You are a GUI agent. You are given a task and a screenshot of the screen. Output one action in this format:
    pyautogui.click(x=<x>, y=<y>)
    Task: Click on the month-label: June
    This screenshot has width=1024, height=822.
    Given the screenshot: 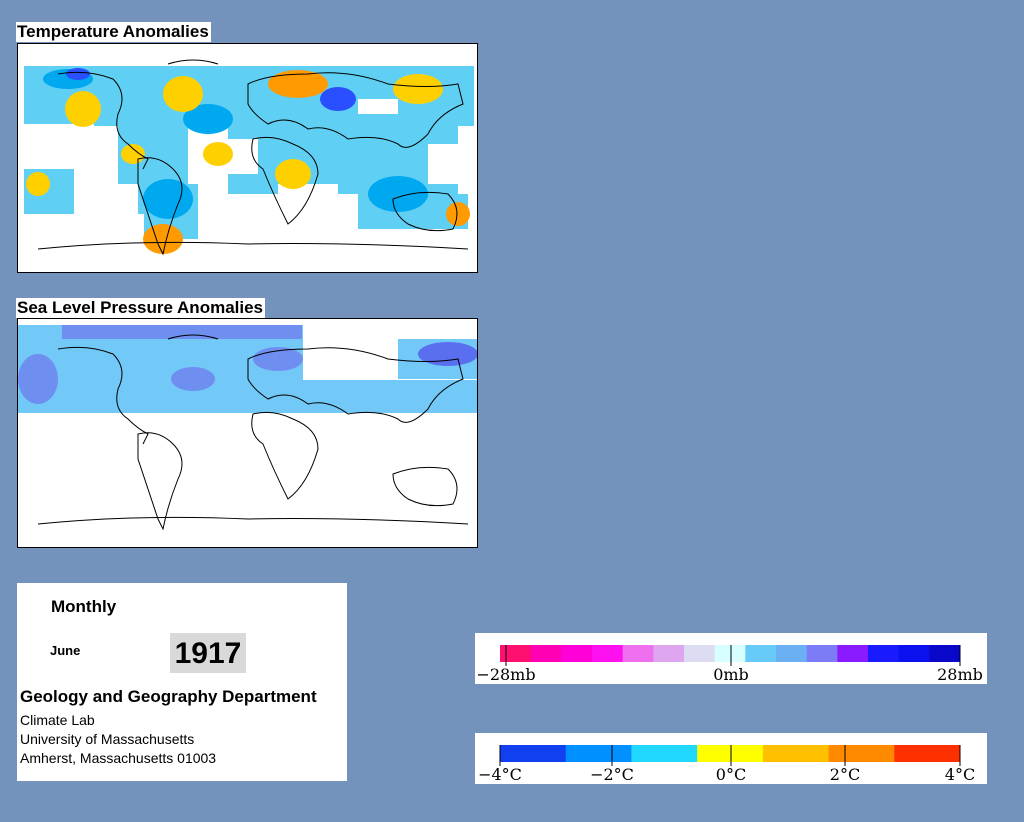 What is the action you would take?
    pyautogui.click(x=65, y=650)
    